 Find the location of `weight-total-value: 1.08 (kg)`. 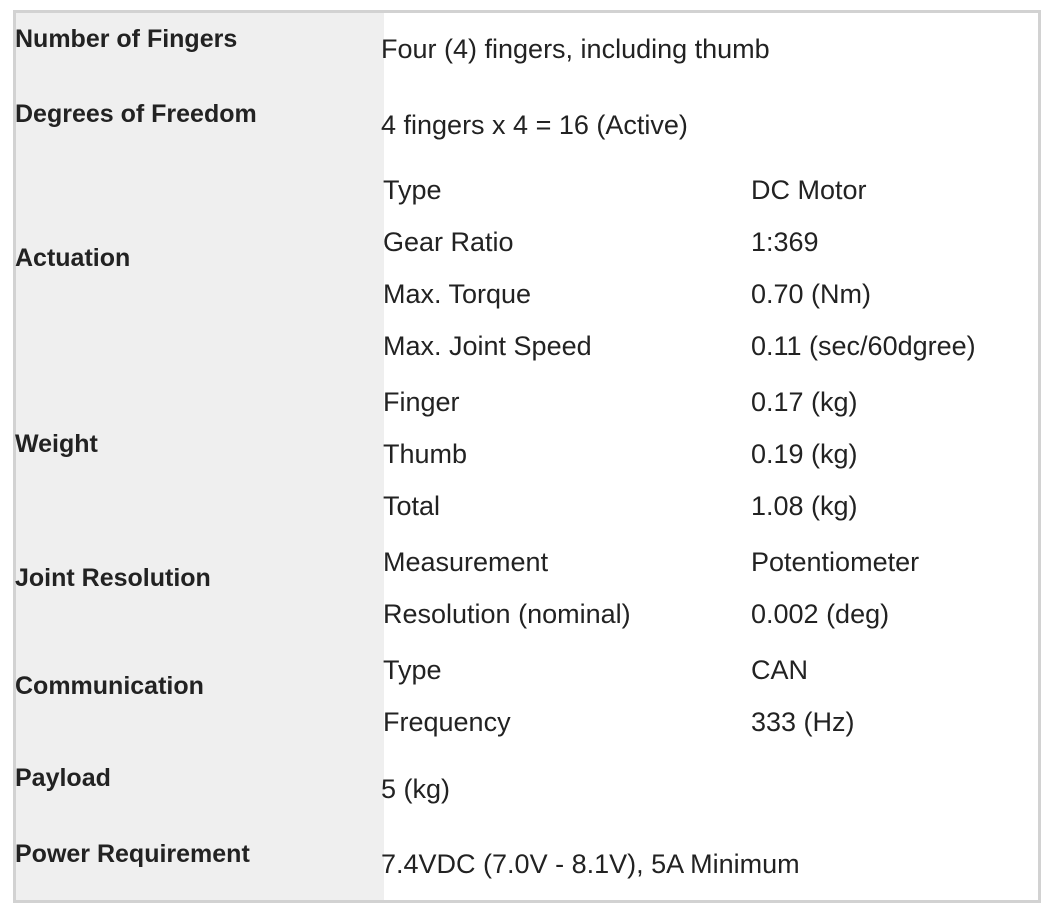

weight-total-value: 1.08 (kg) is located at coordinates (804, 506).